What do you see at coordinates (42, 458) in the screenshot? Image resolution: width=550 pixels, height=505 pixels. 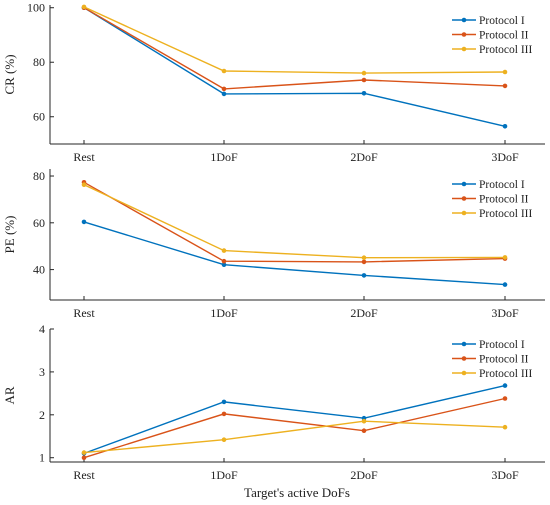 I see `y-tick-label: 1` at bounding box center [42, 458].